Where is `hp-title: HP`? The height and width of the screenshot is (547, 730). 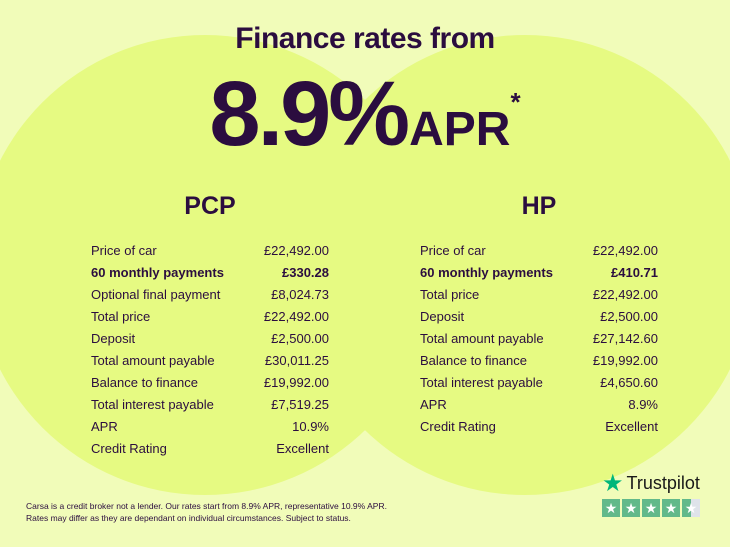
hp-title: HP is located at coordinates (539, 206).